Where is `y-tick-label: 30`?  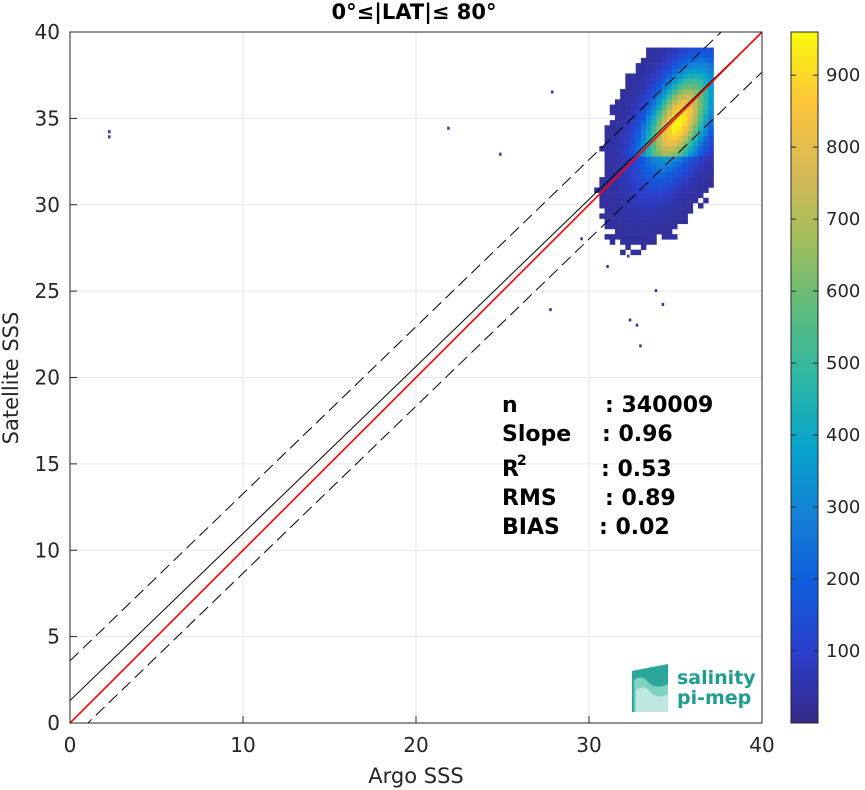 y-tick-label: 30 is located at coordinates (47, 205).